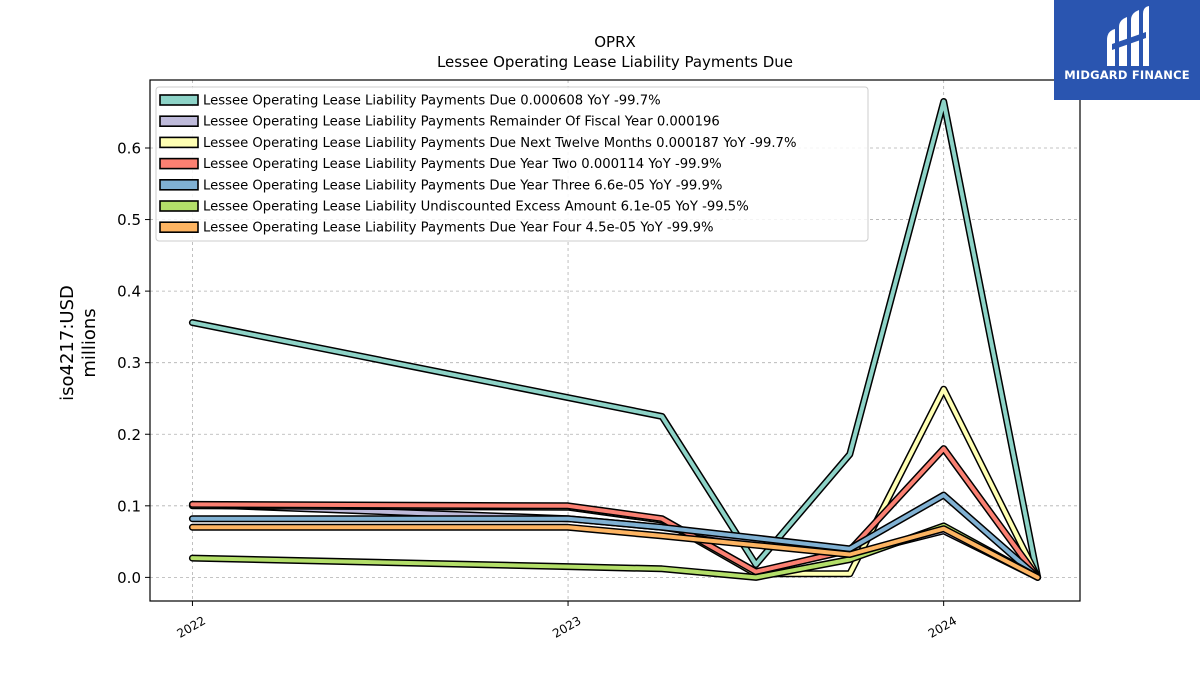 The height and width of the screenshot is (675, 1200). Describe the element at coordinates (1127, 75) in the screenshot. I see `brand-name: MIDGARD FINANCE` at that location.